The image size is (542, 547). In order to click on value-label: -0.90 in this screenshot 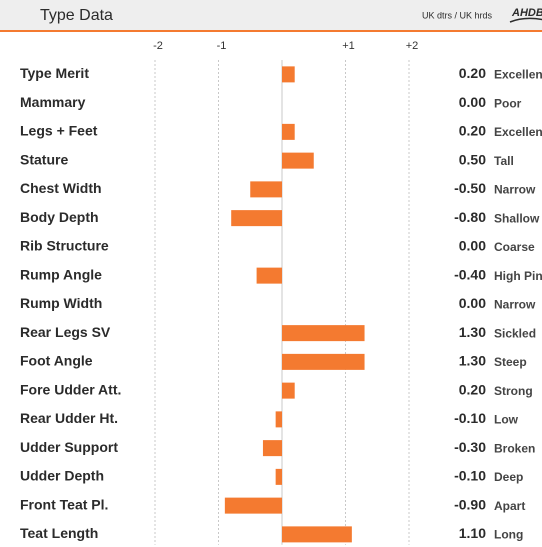, I will do `click(470, 504)`.